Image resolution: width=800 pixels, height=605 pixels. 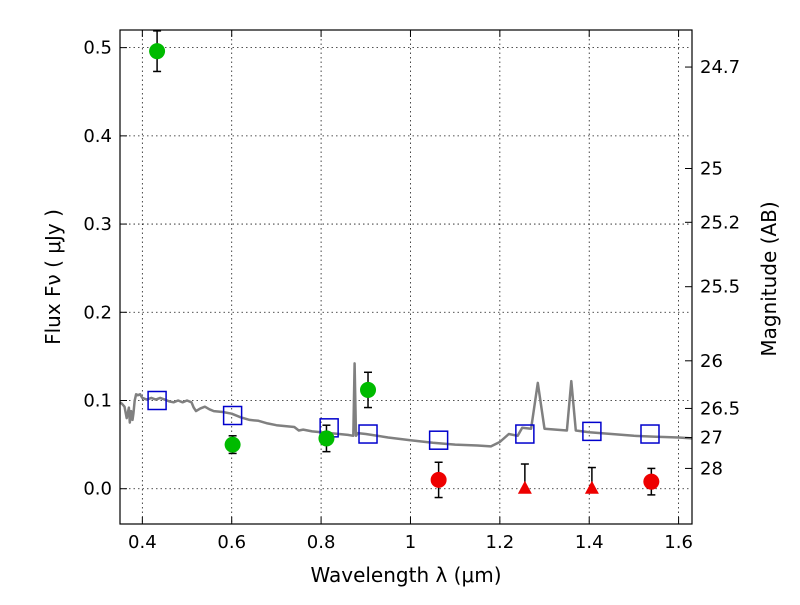 I want to click on y2-tick-label: 25.2, so click(x=720, y=222).